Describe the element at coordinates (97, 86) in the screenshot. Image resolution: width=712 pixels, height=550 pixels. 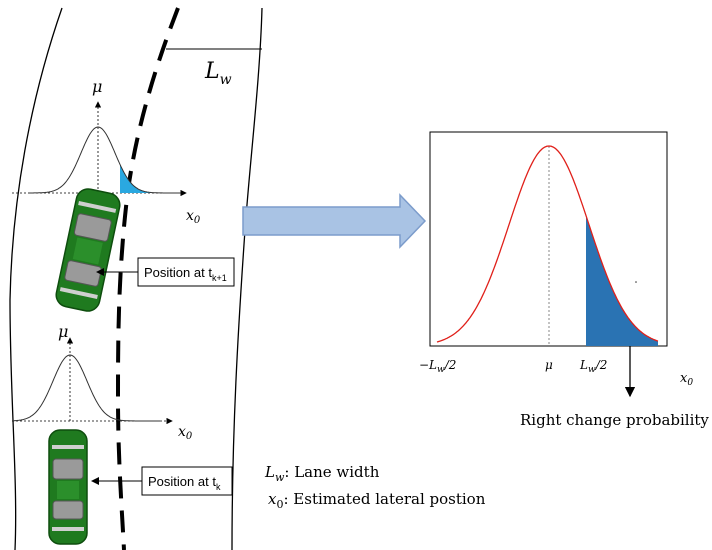
I see `upper-plot-mu-label: μ` at that location.